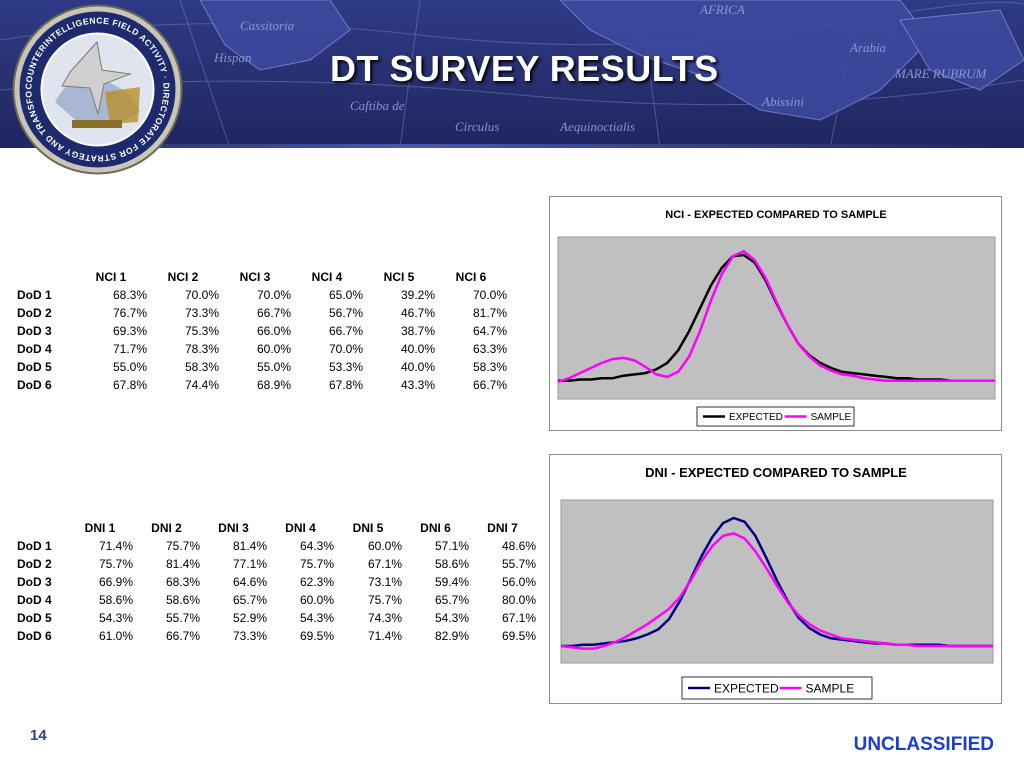 The width and height of the screenshot is (1024, 768). What do you see at coordinates (316, 582) in the screenshot?
I see `table-cell: 62.3%` at bounding box center [316, 582].